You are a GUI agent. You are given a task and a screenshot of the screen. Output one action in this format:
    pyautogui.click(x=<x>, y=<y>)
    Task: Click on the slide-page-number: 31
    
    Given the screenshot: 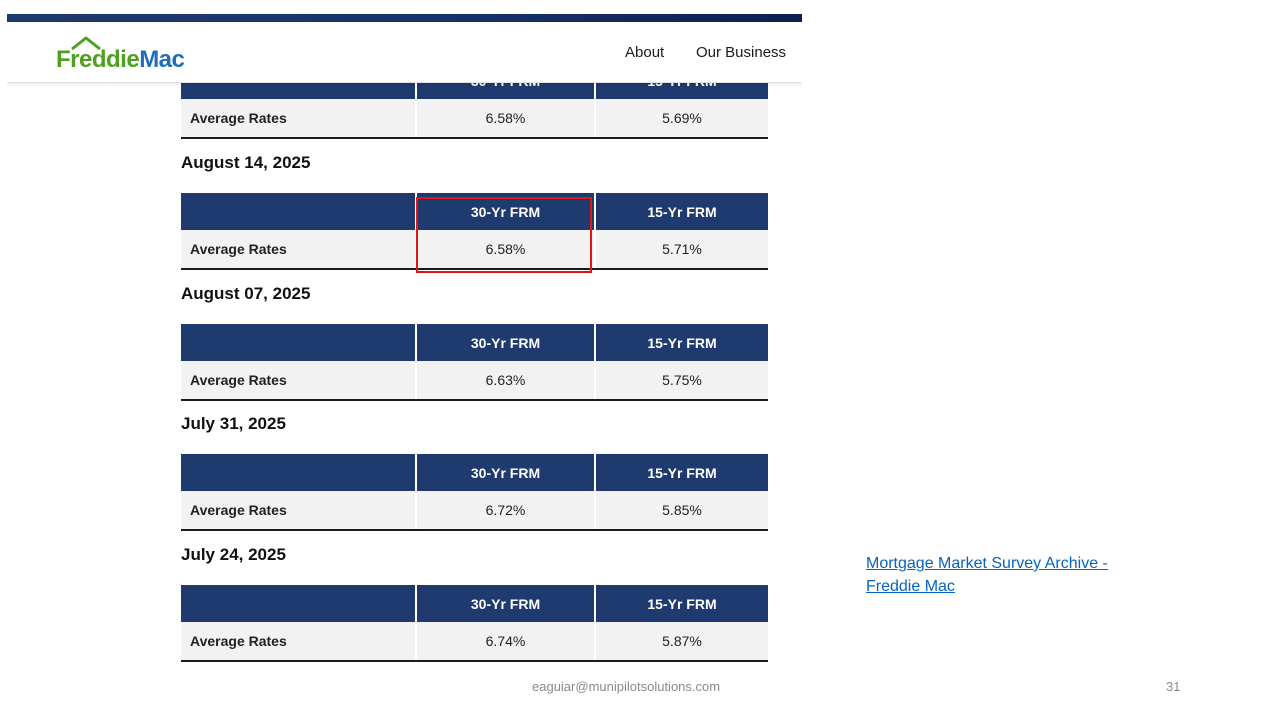 What is the action you would take?
    pyautogui.click(x=1173, y=686)
    